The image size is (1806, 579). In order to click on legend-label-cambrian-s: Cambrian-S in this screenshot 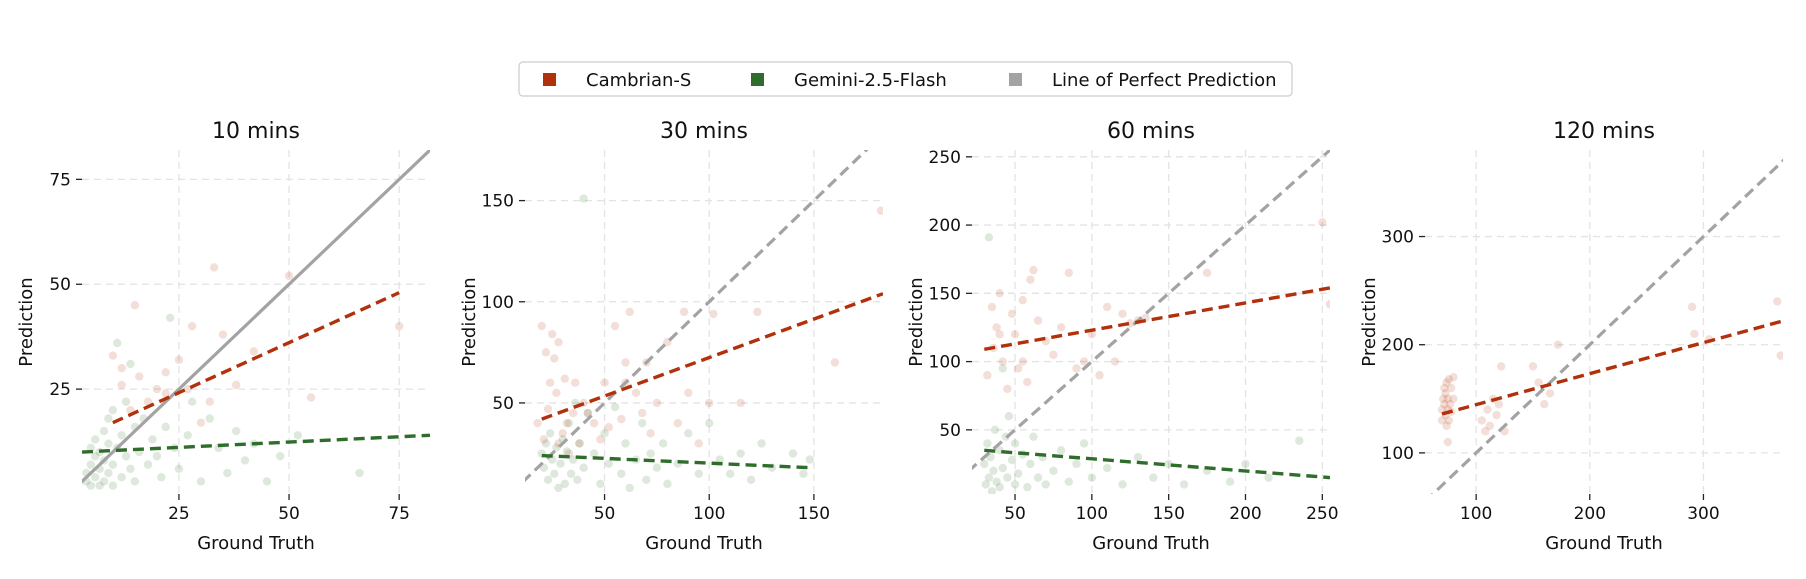, I will do `click(638, 80)`.